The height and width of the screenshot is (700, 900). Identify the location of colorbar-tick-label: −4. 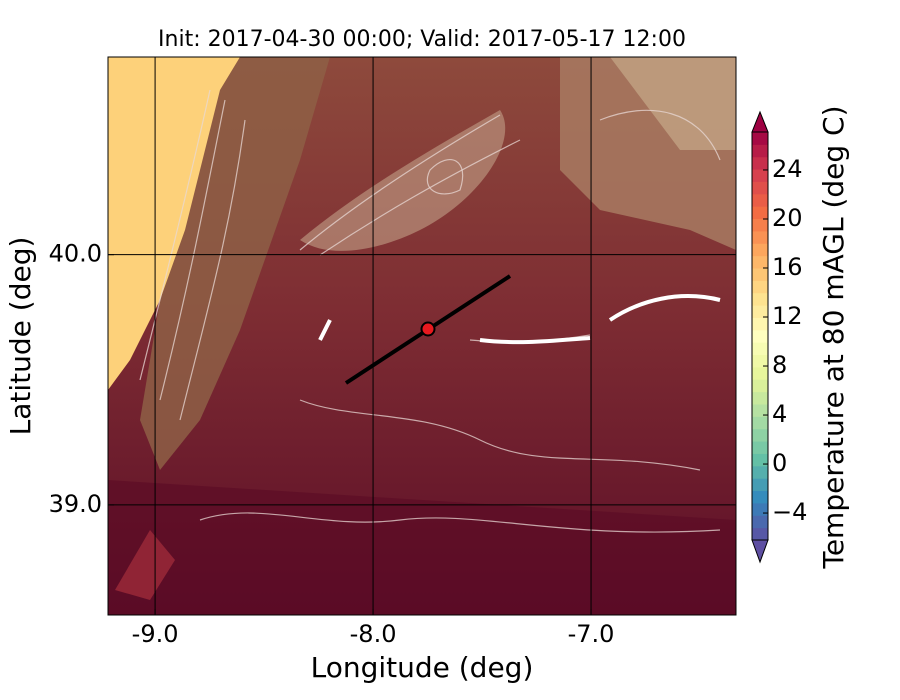
(789, 512).